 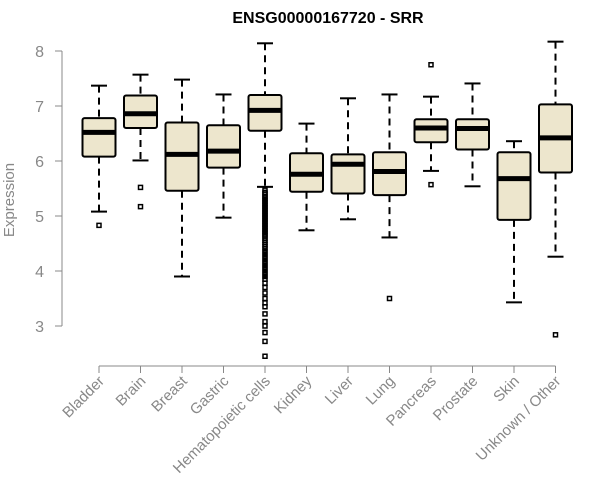 I want to click on x-tick-label: Breast, so click(x=169, y=393).